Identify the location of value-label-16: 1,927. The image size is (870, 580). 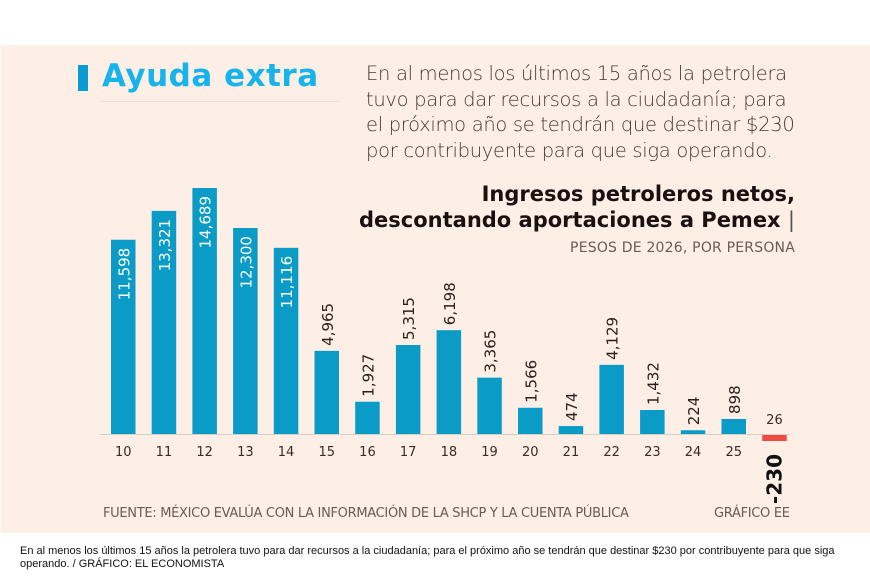
(368, 375).